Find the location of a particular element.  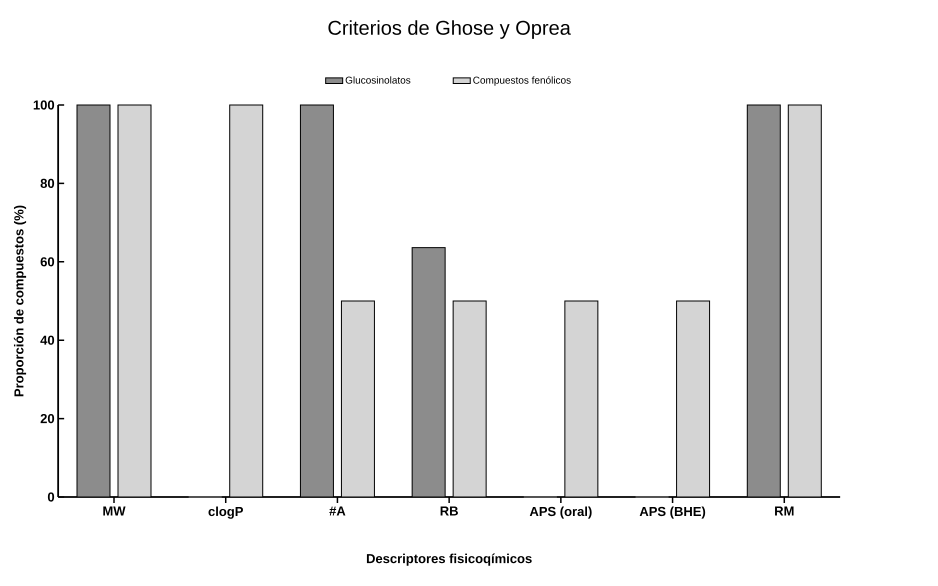

chart-title: Criterios de Ghose y Oprea is located at coordinates (449, 29).